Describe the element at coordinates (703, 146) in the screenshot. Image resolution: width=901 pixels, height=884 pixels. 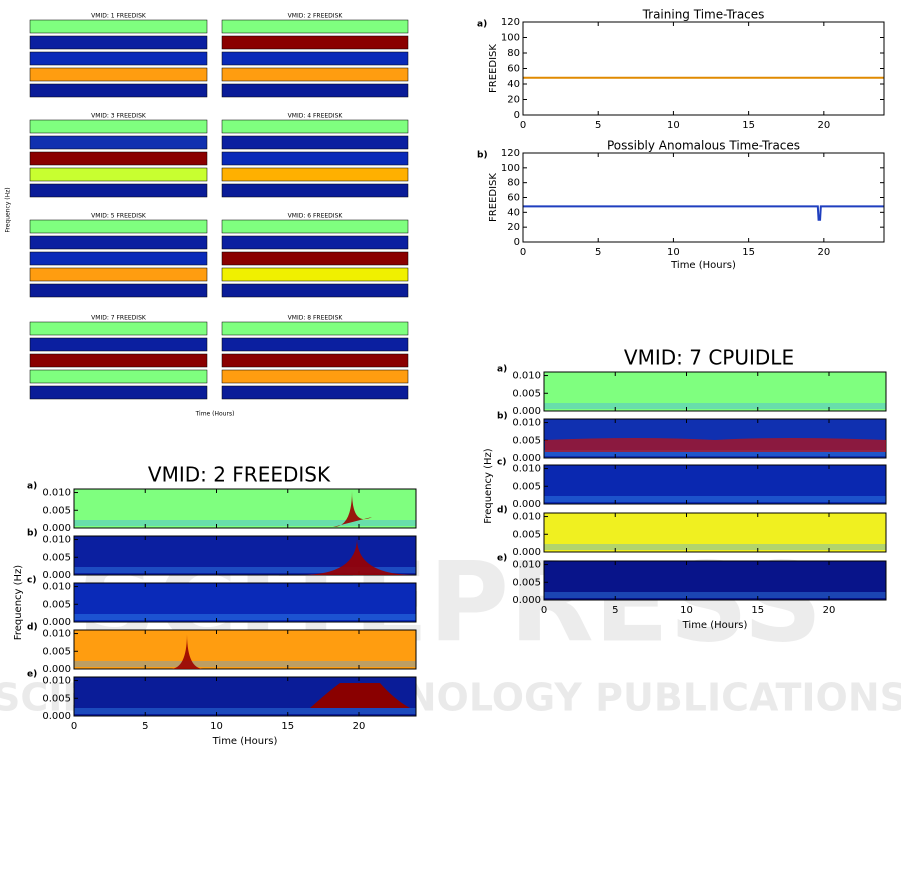
I see `chart-title: Possibly Anomalous Time-Traces` at that location.